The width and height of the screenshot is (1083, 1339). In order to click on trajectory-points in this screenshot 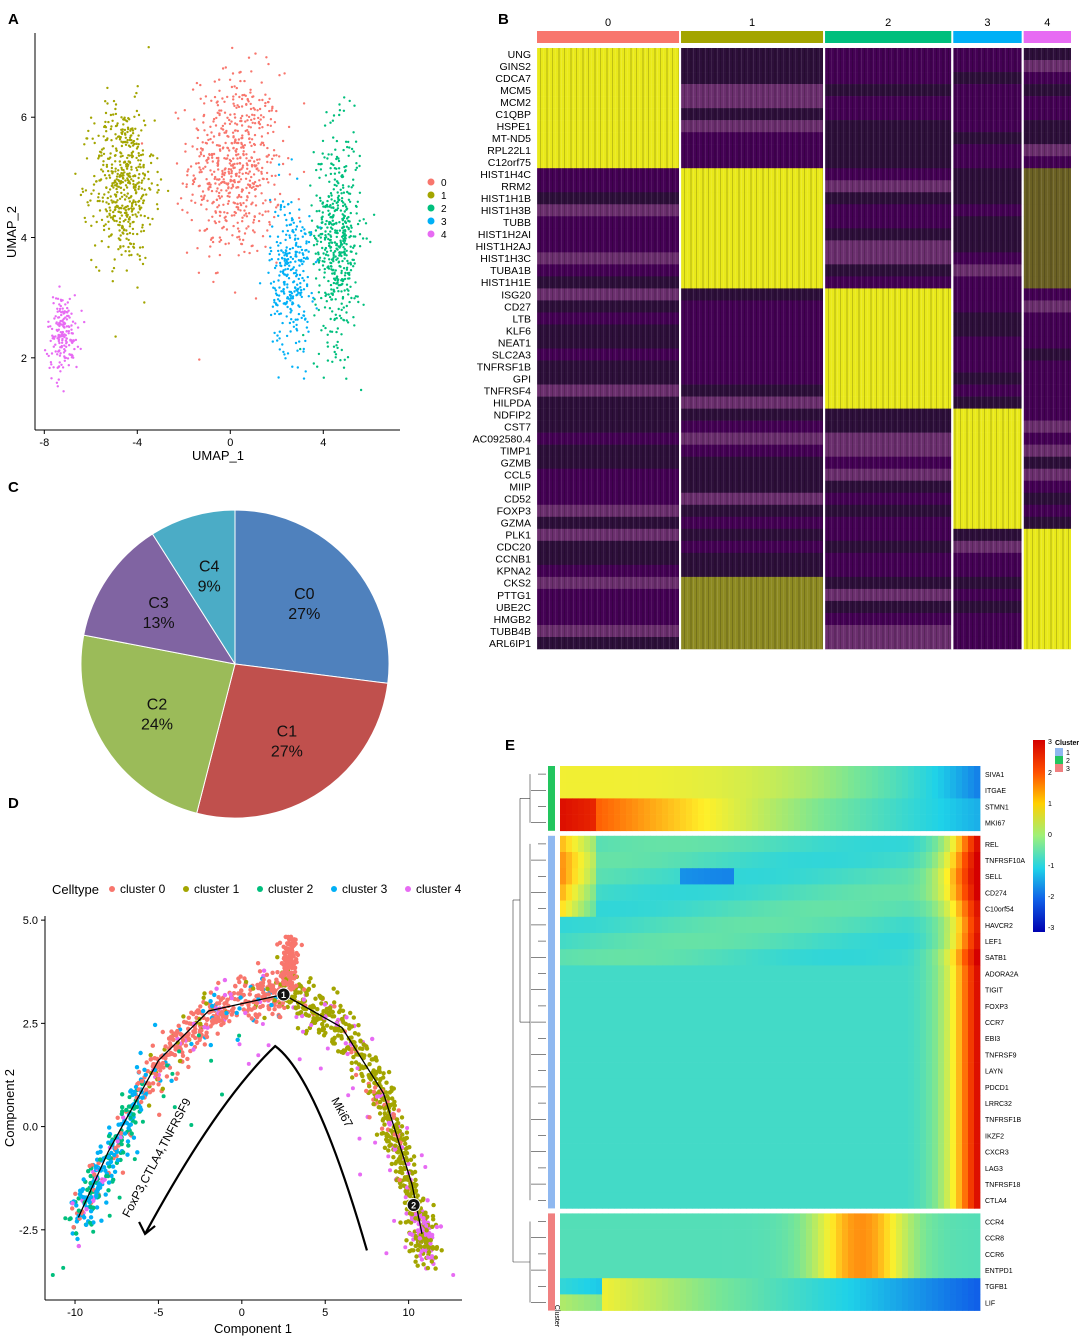, I will do `click(253, 1105)`.